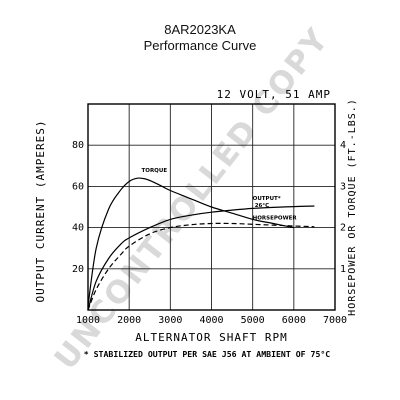 This screenshot has width=400, height=400. Describe the element at coordinates (343, 269) in the screenshot. I see `y-right-tick-label: 1` at that location.